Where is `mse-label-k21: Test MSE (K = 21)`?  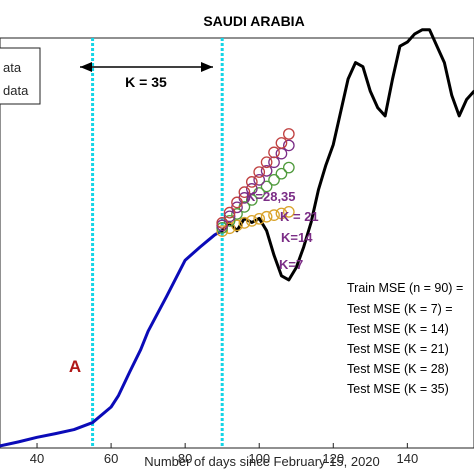 mse-label-k21: Test MSE (K = 21) is located at coordinates (398, 349).